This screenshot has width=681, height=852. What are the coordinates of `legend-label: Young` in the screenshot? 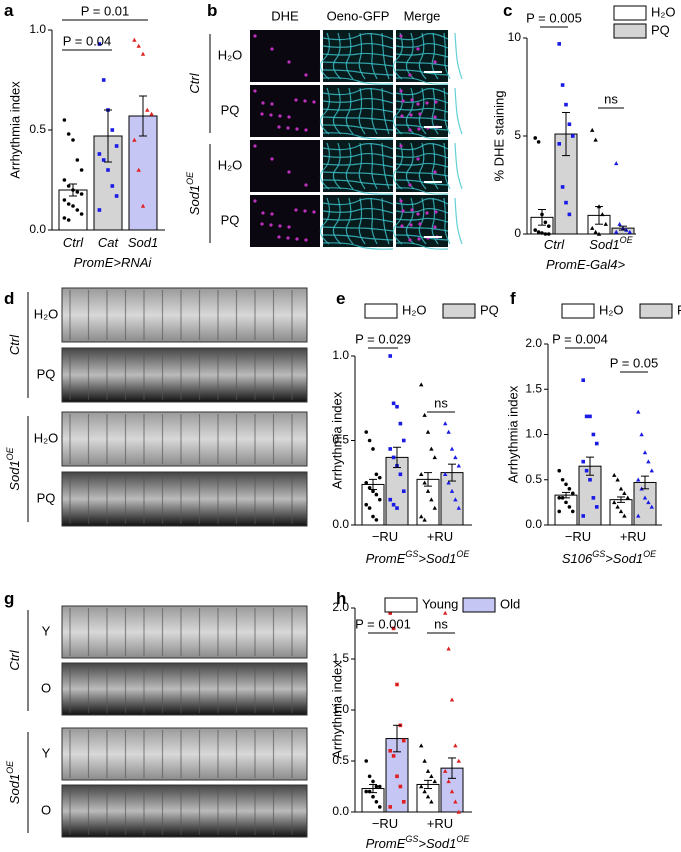 It's located at (440, 603).